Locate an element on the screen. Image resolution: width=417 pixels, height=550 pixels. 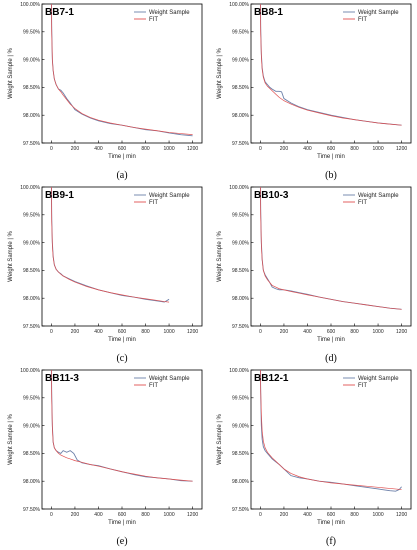
chart-title: BB12-1 is located at coordinates (271, 378).